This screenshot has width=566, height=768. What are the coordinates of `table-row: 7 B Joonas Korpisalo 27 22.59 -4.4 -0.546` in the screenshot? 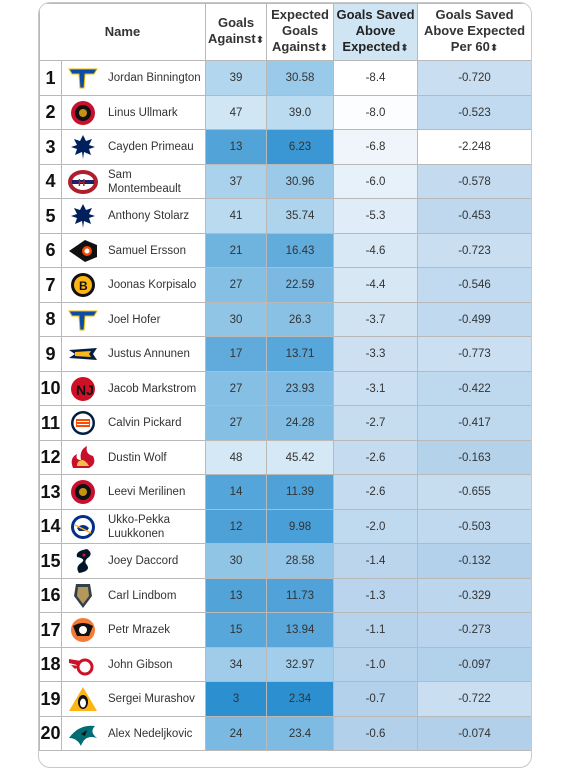 It's located at (285, 285).